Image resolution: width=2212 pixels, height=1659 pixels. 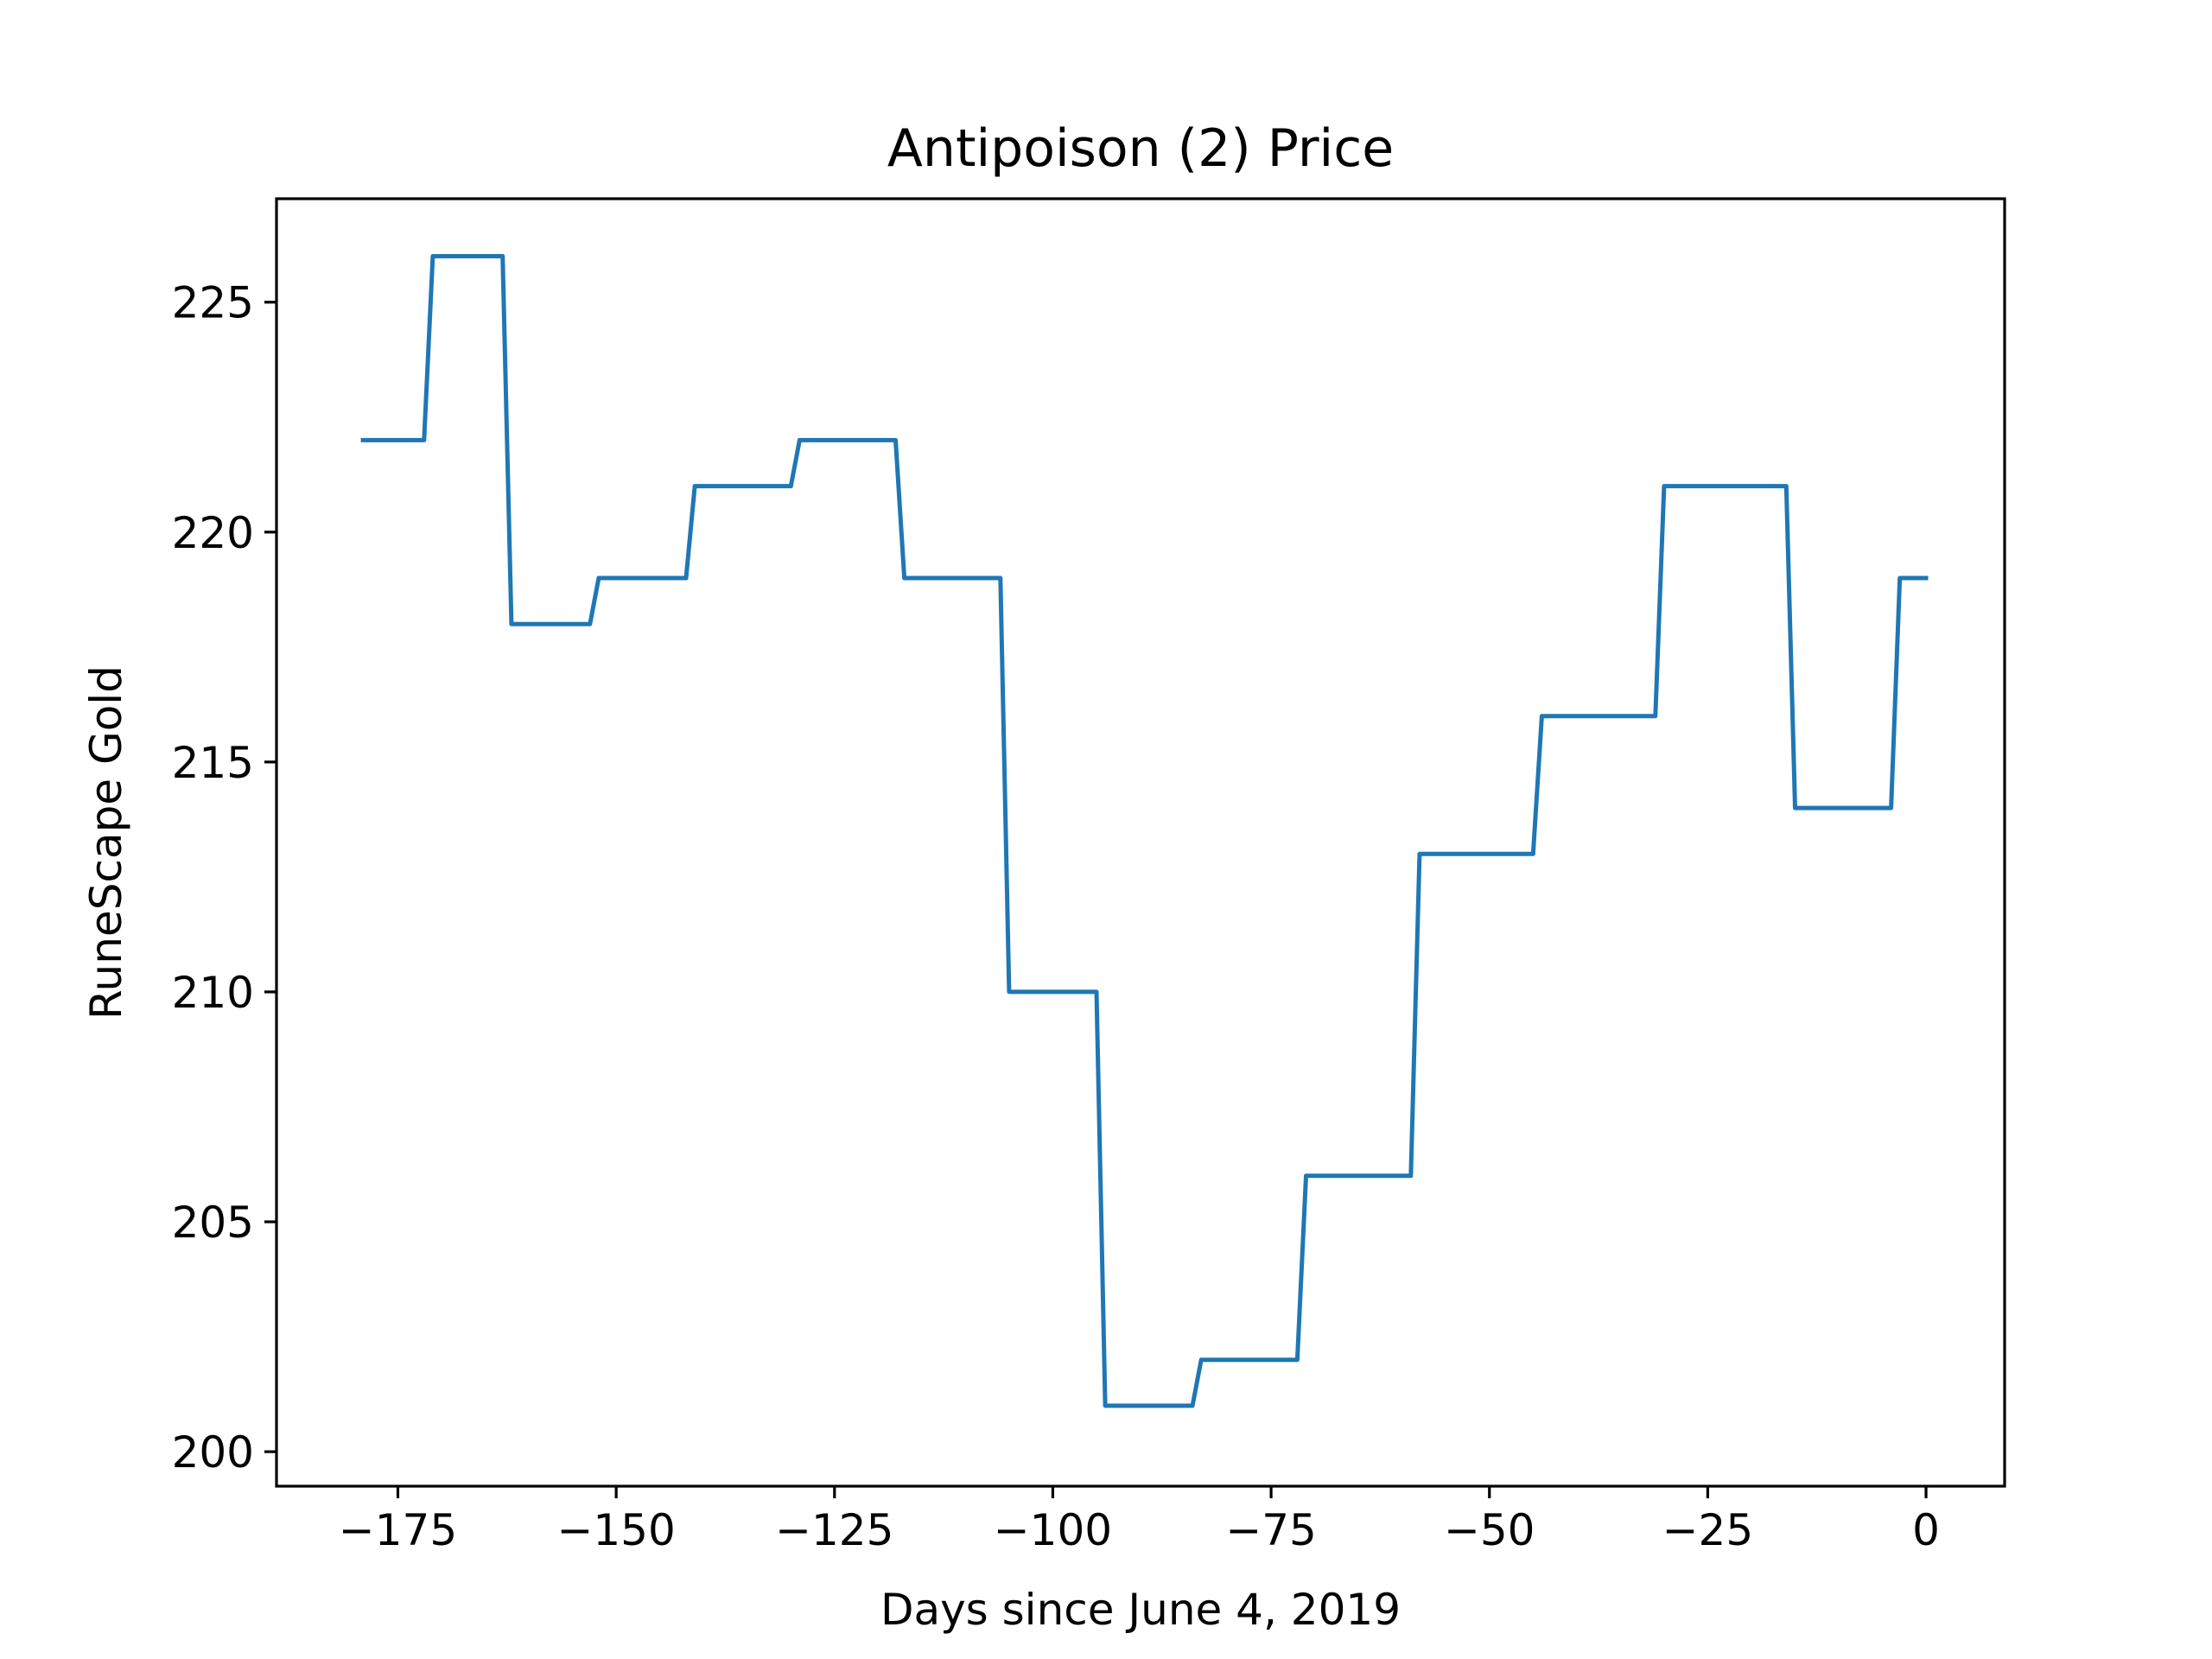 I want to click on x-tick-label: −175, so click(x=398, y=1530).